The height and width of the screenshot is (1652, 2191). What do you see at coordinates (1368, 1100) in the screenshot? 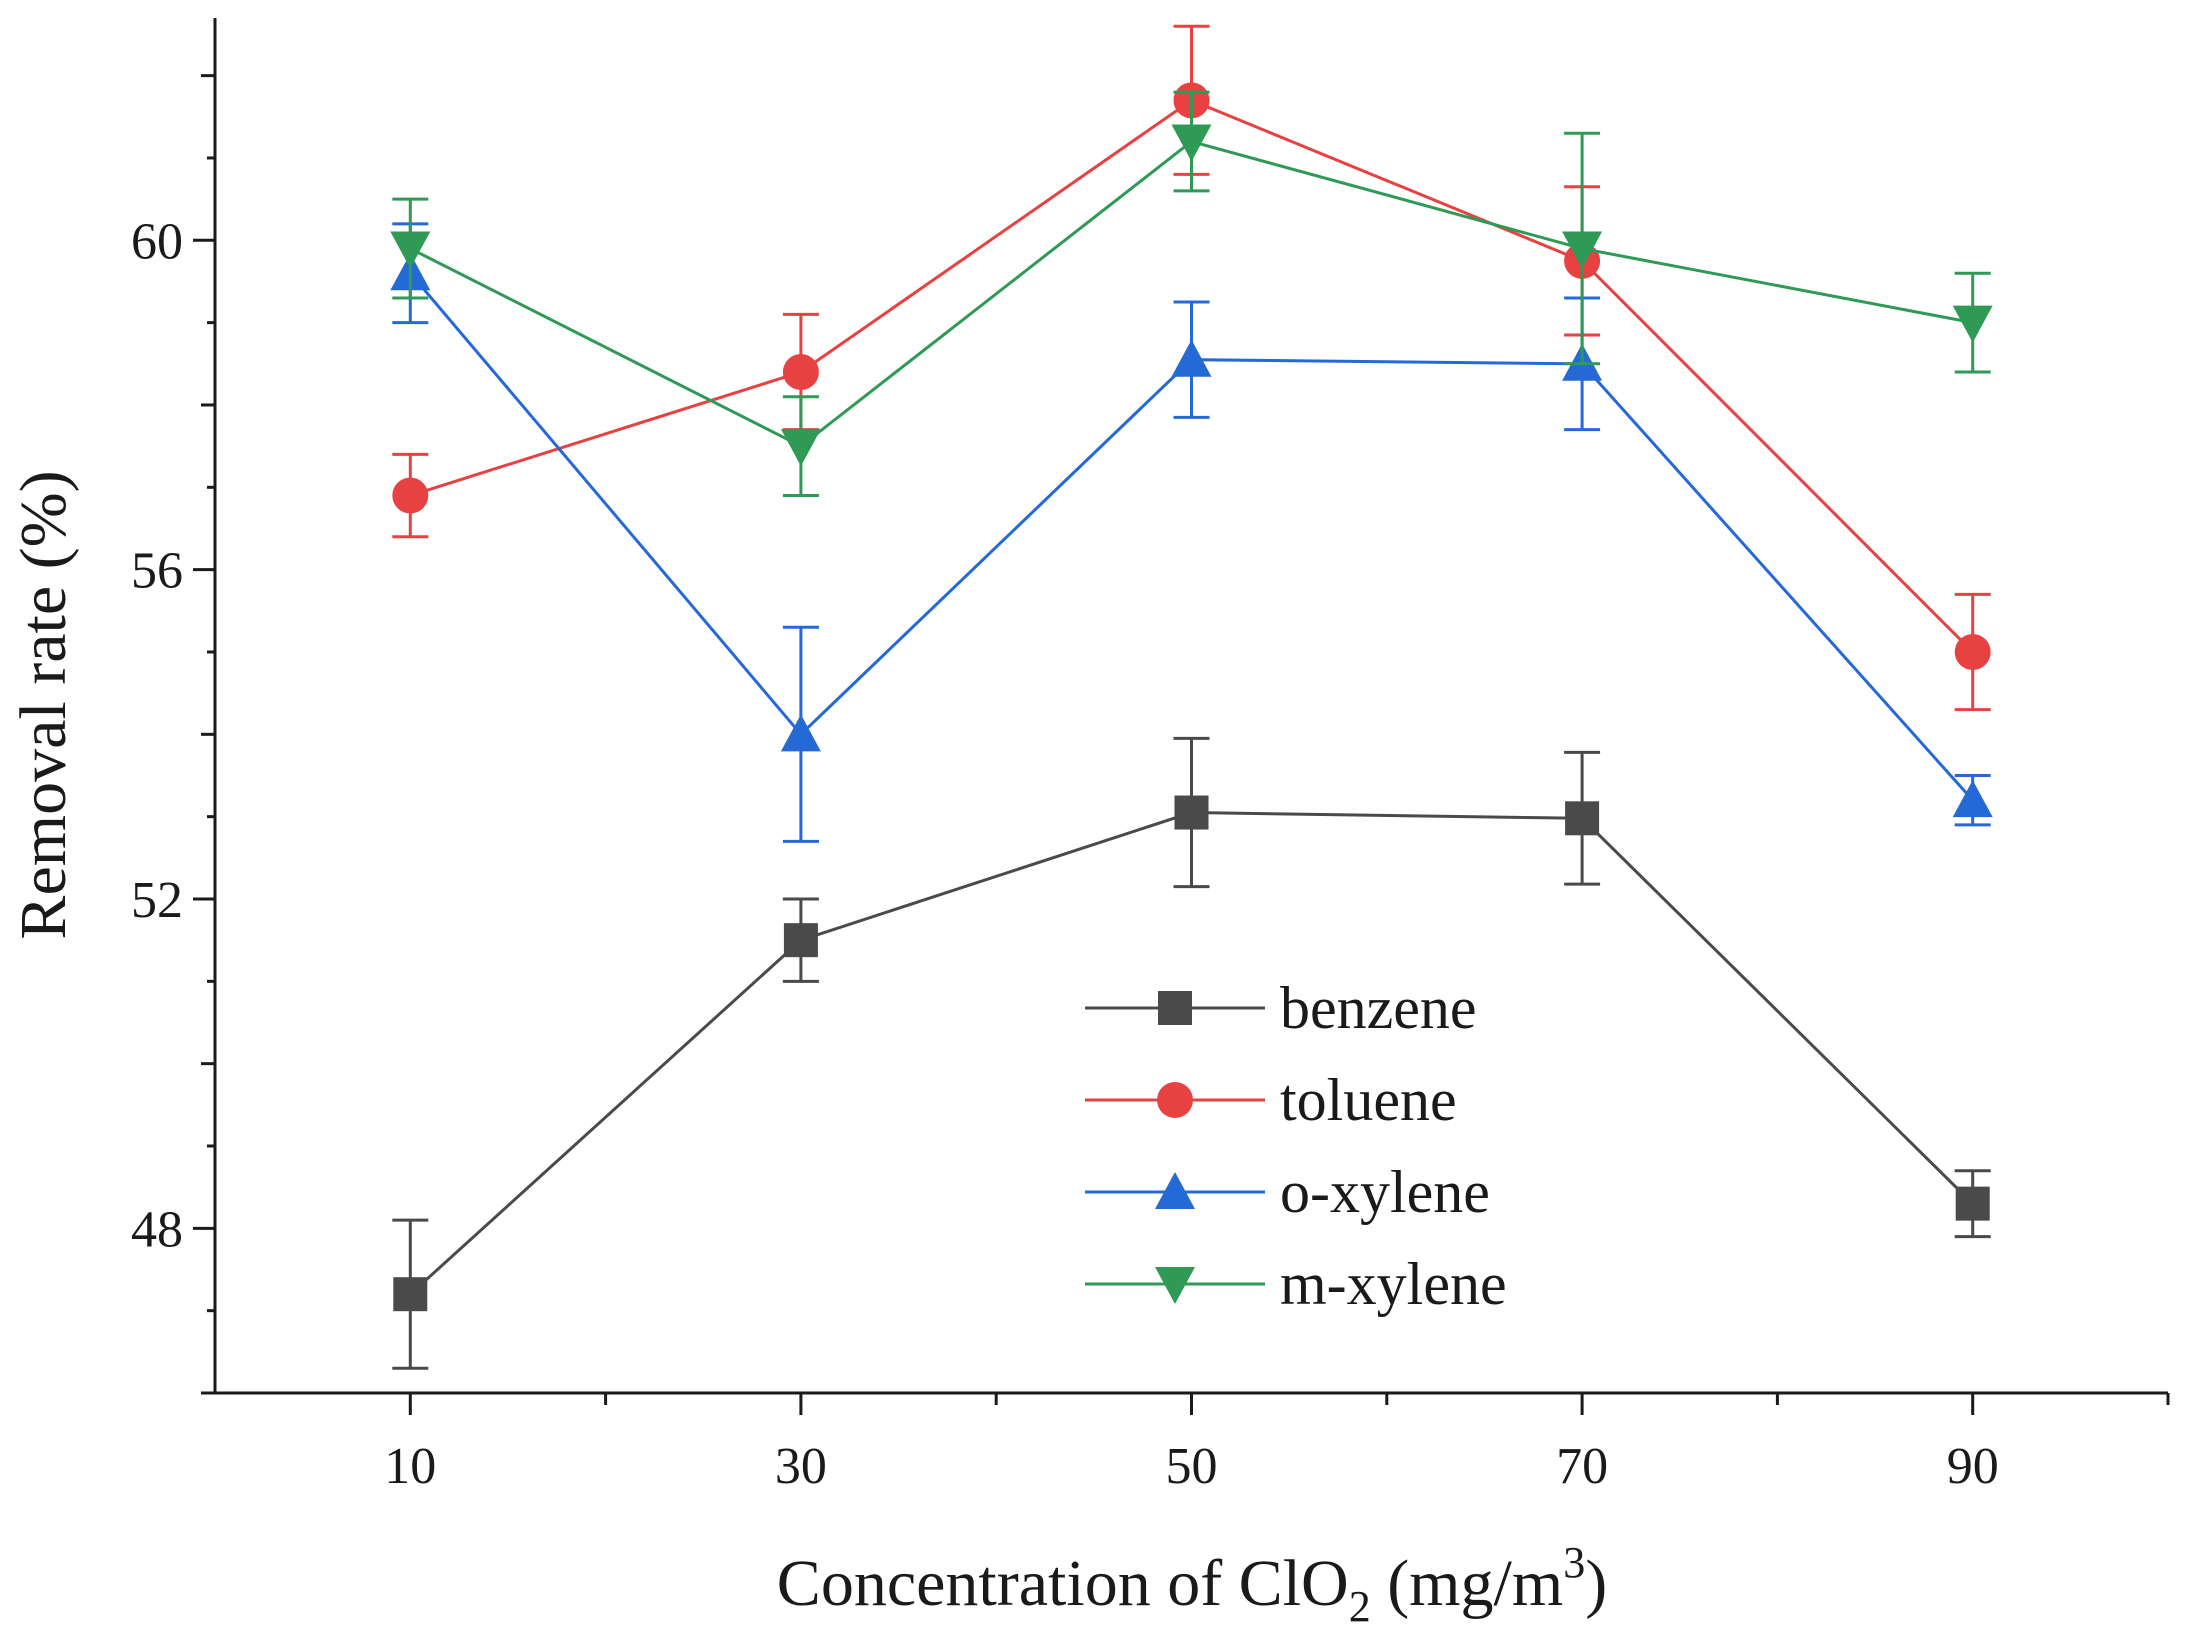
I see `legend-label: toluene` at bounding box center [1368, 1100].